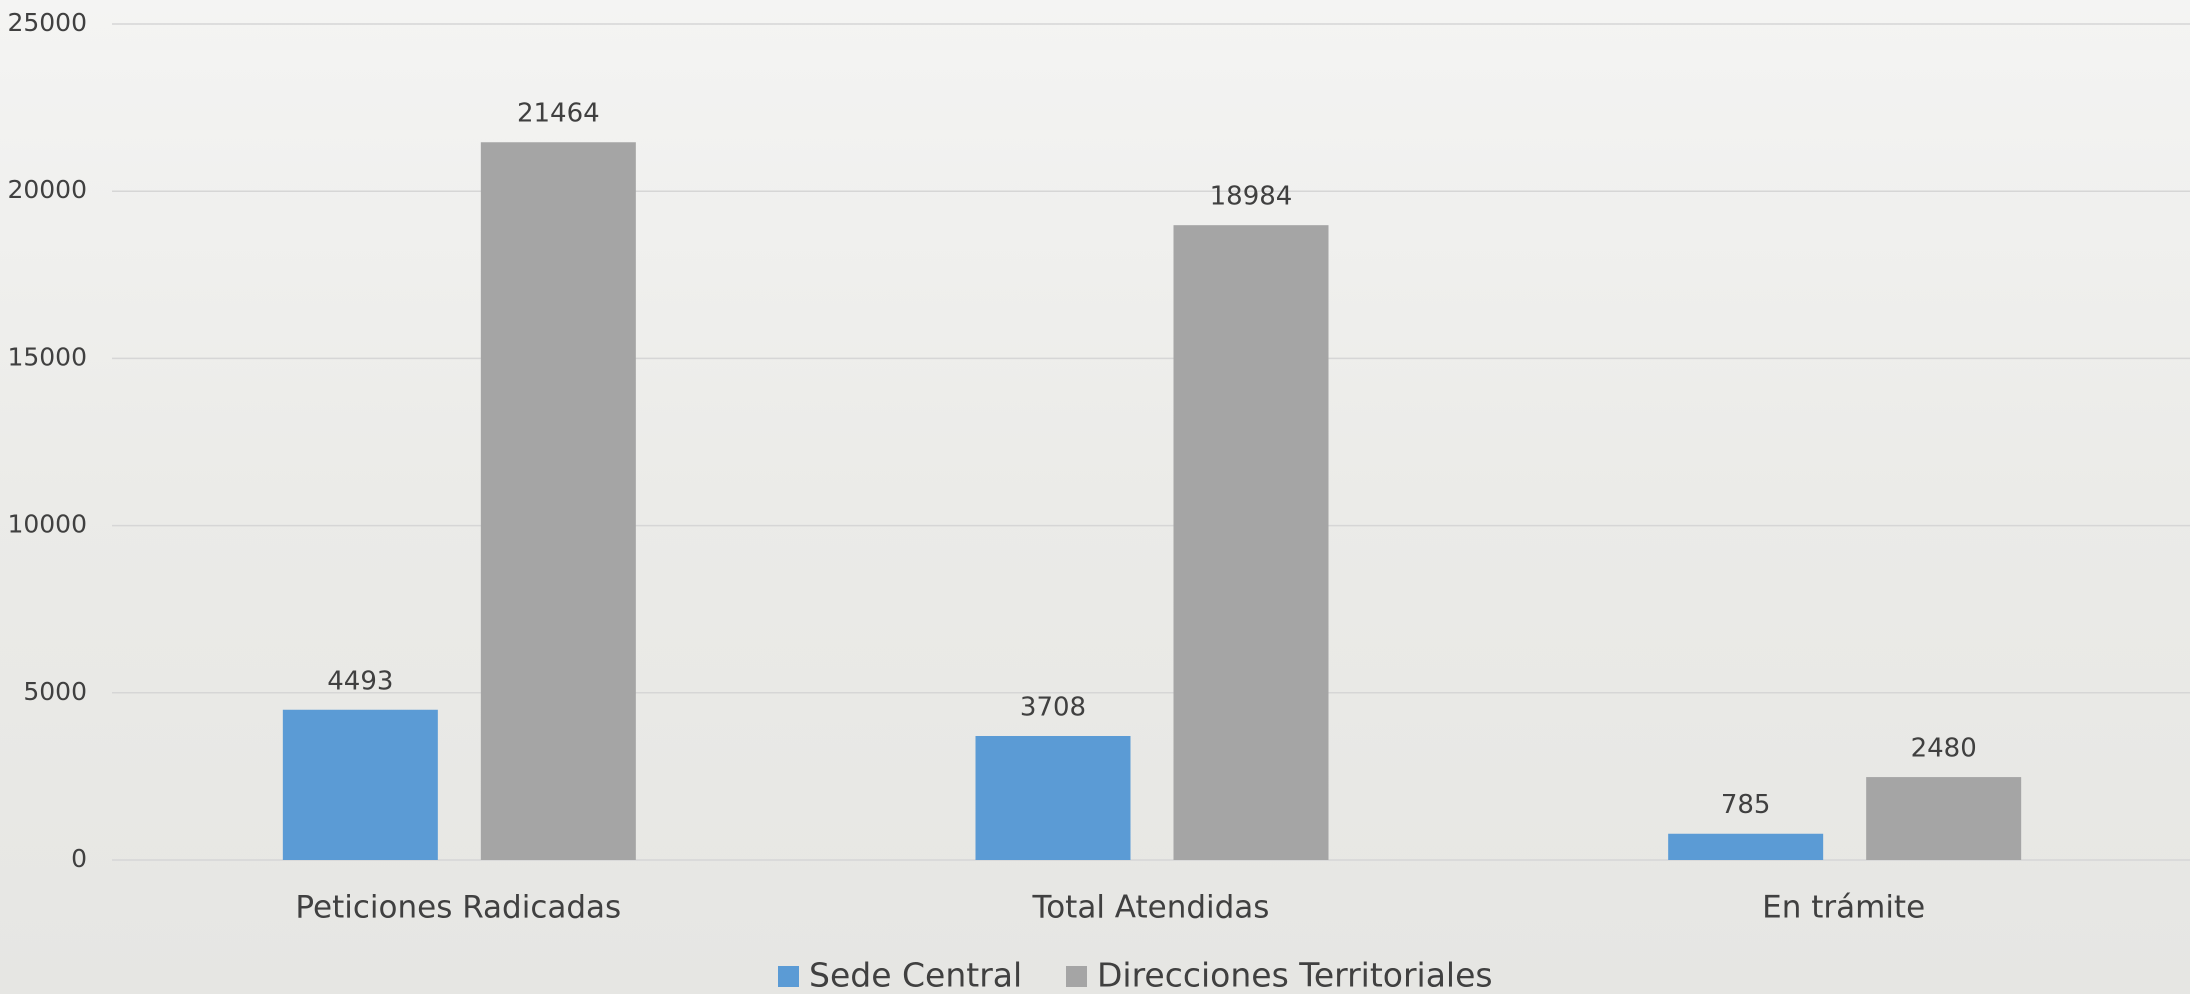  What do you see at coordinates (1251, 197) in the screenshot?
I see `data-label: 18984` at bounding box center [1251, 197].